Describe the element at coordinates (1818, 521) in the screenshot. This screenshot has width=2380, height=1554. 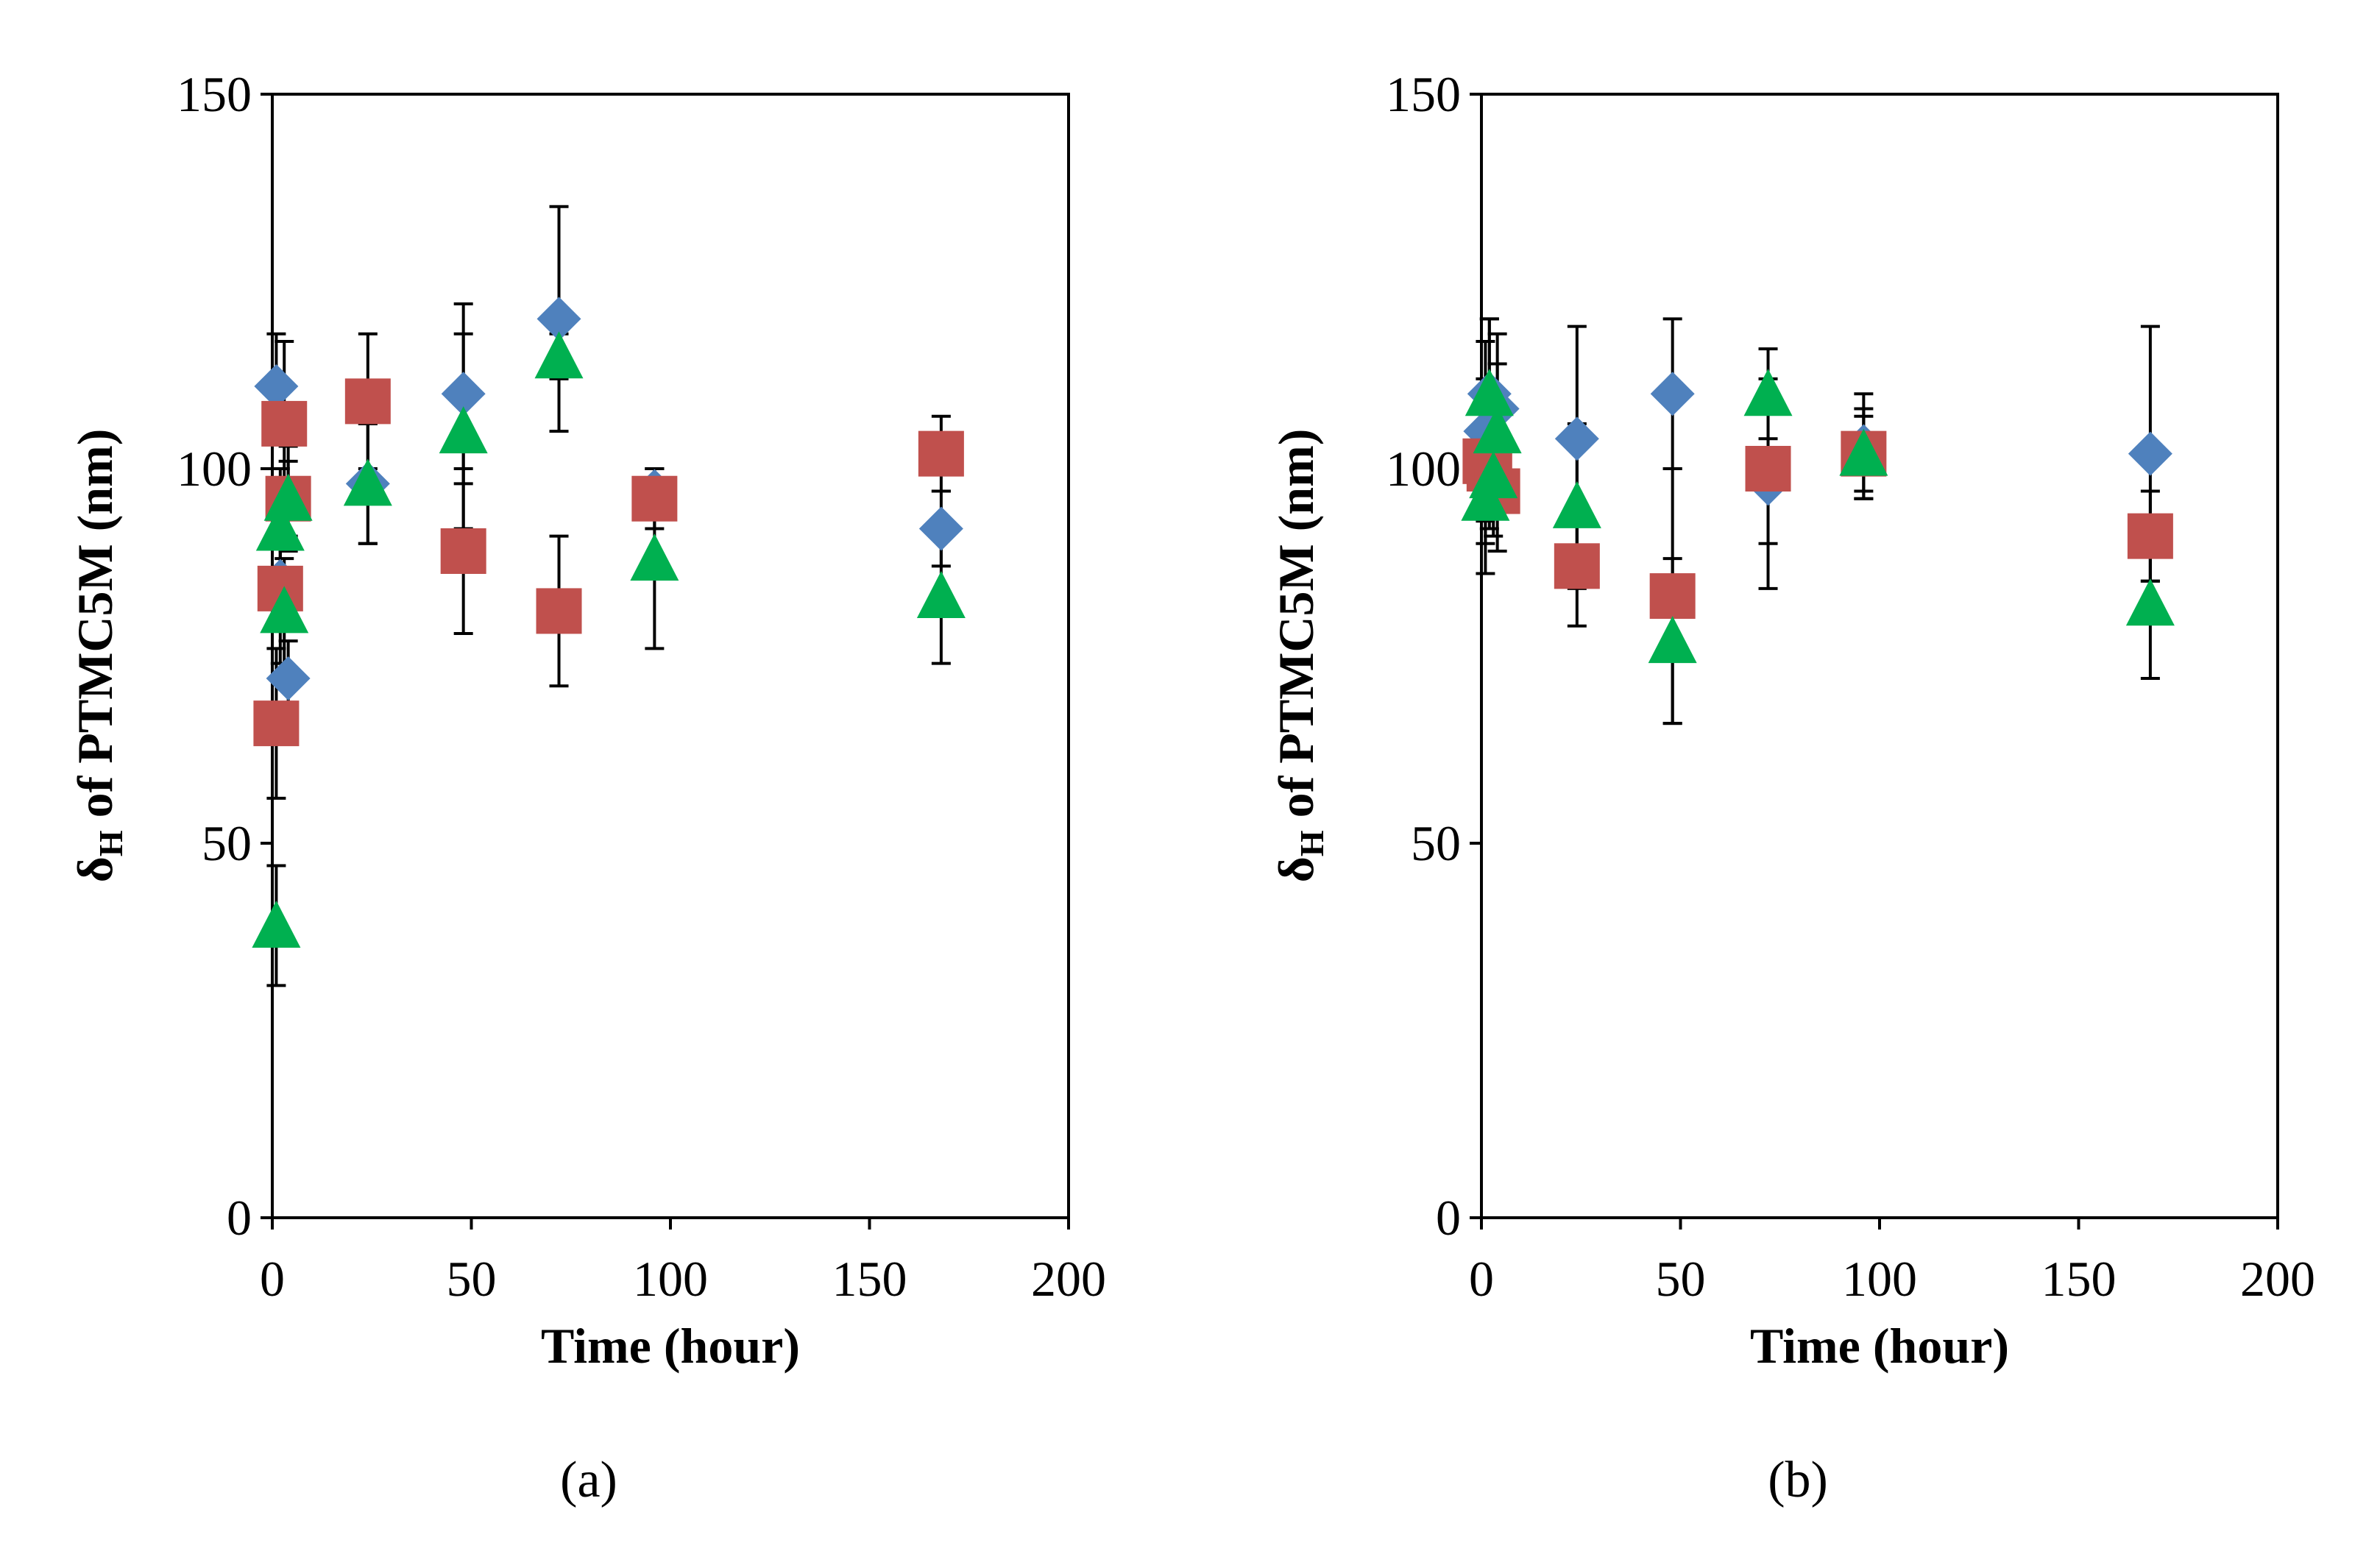
I see `data-marks` at that location.